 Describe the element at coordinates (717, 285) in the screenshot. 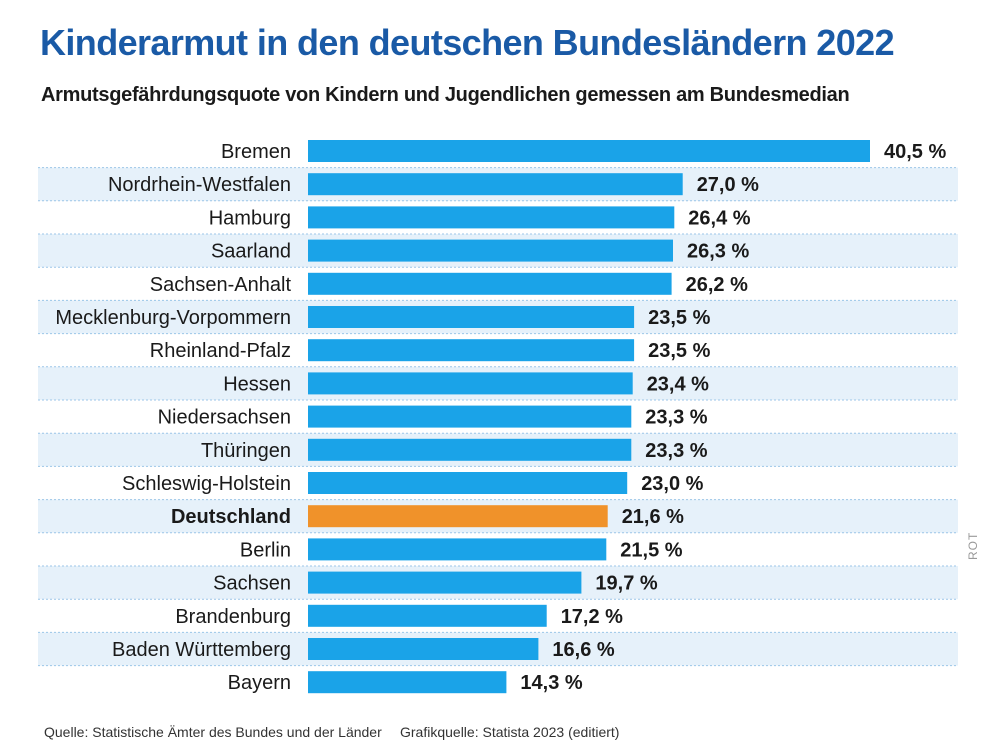

I see `value-label: 26,2 %` at that location.